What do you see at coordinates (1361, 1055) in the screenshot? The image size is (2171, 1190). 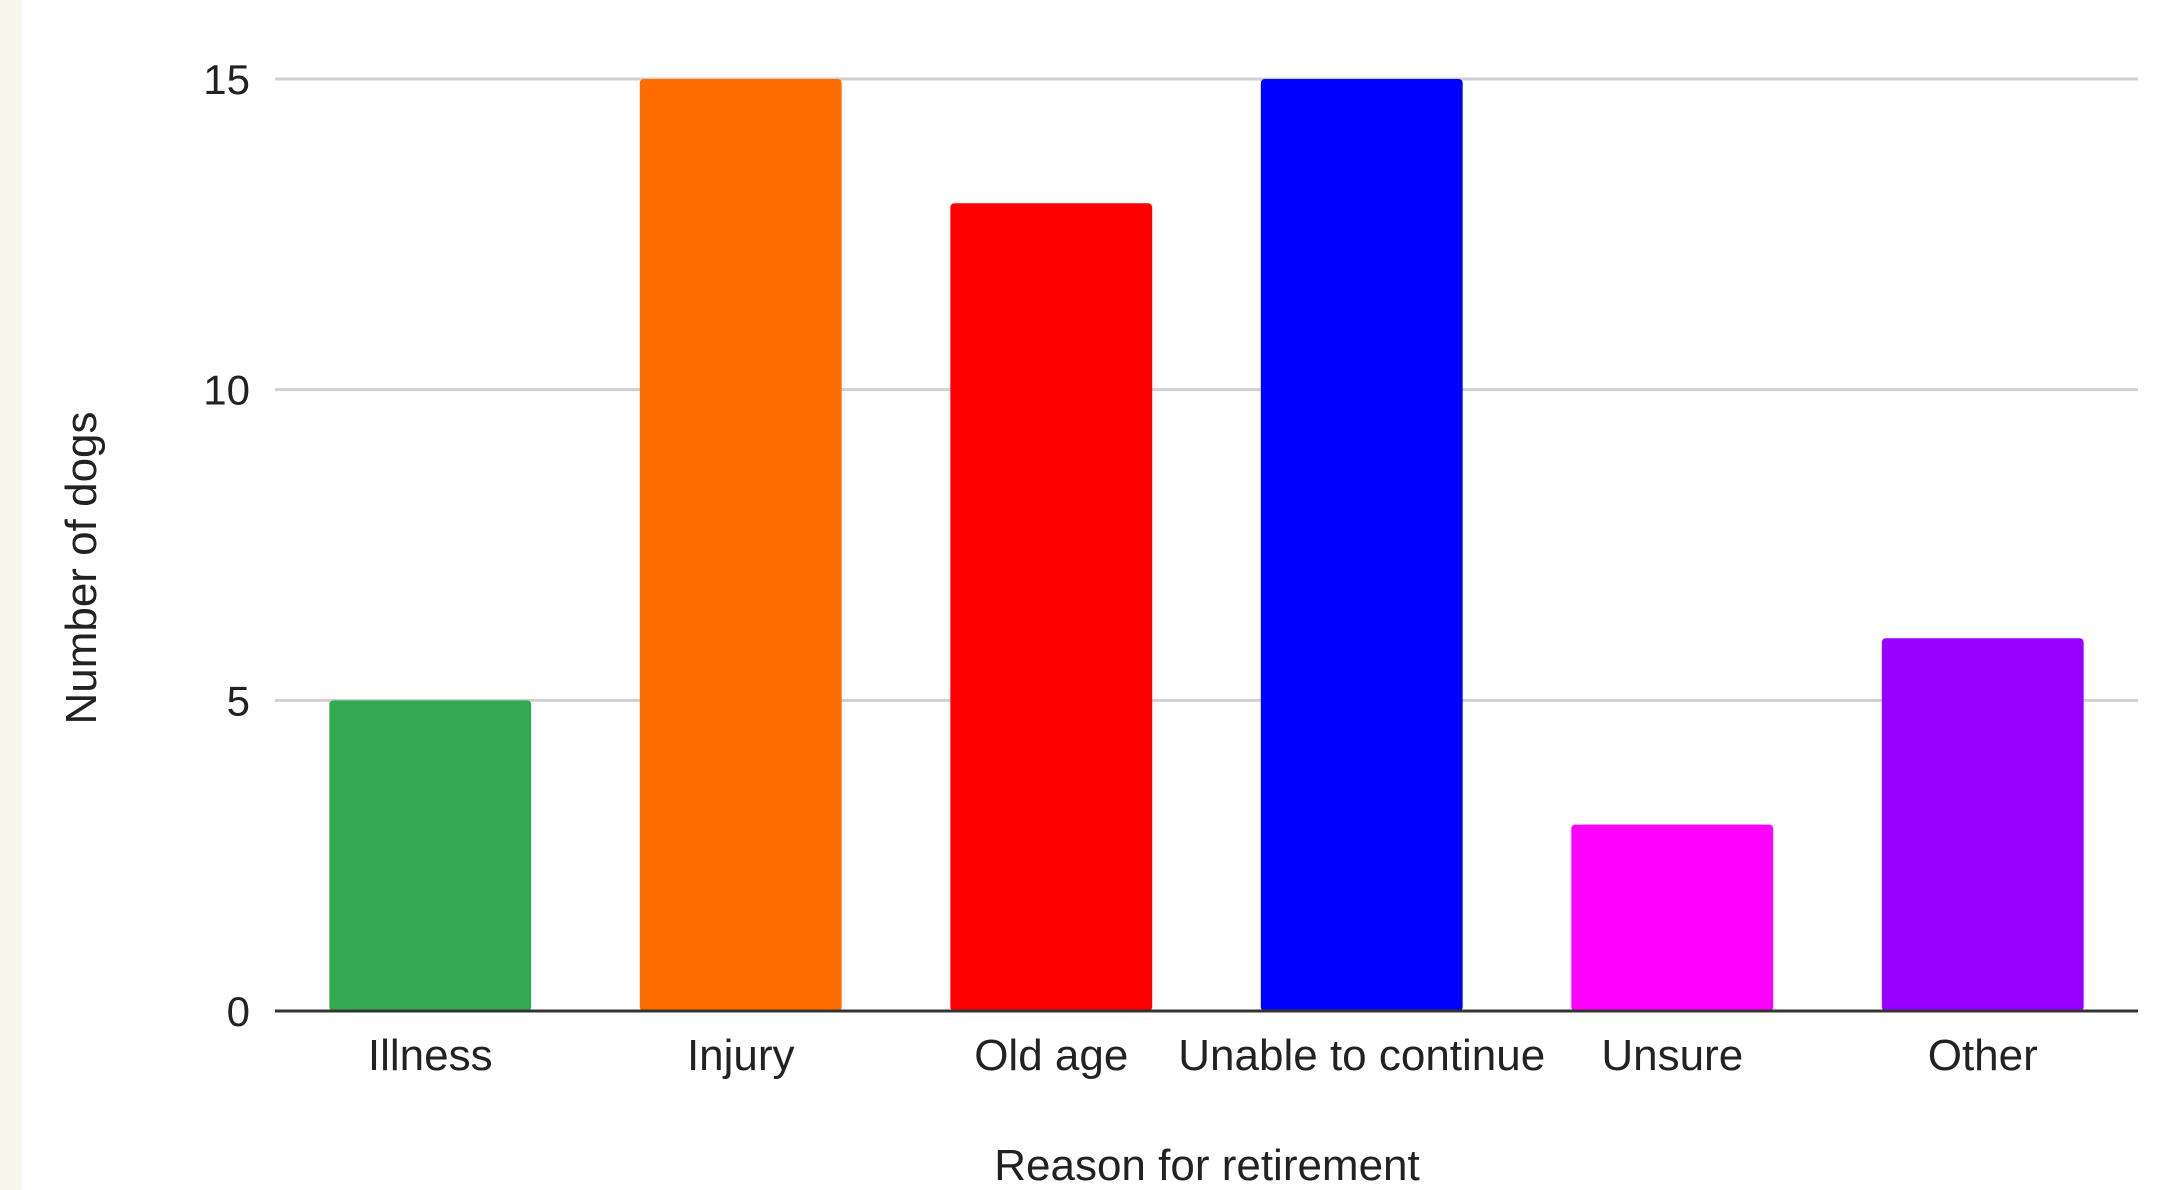 I see `x-tick-label: Unable to continue` at bounding box center [1361, 1055].